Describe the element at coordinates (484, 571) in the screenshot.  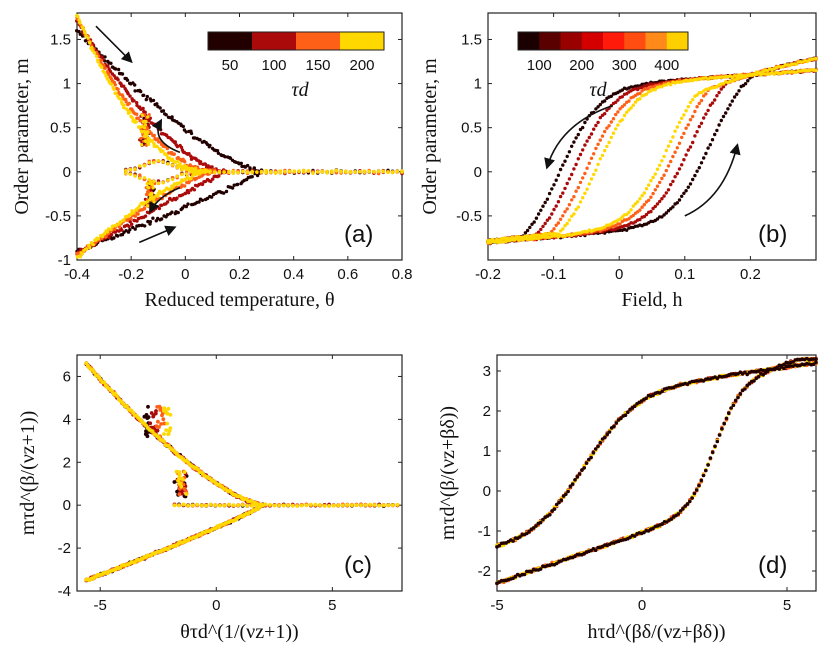
I see `y-tick-label: -2` at that location.